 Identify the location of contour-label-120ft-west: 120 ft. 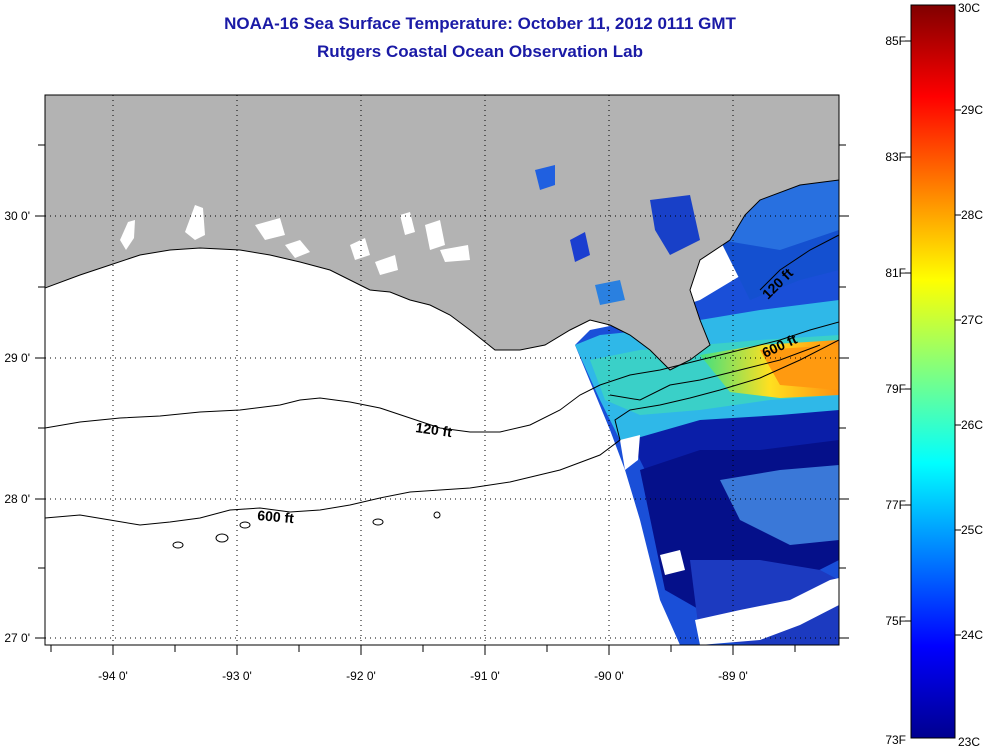
(434, 429).